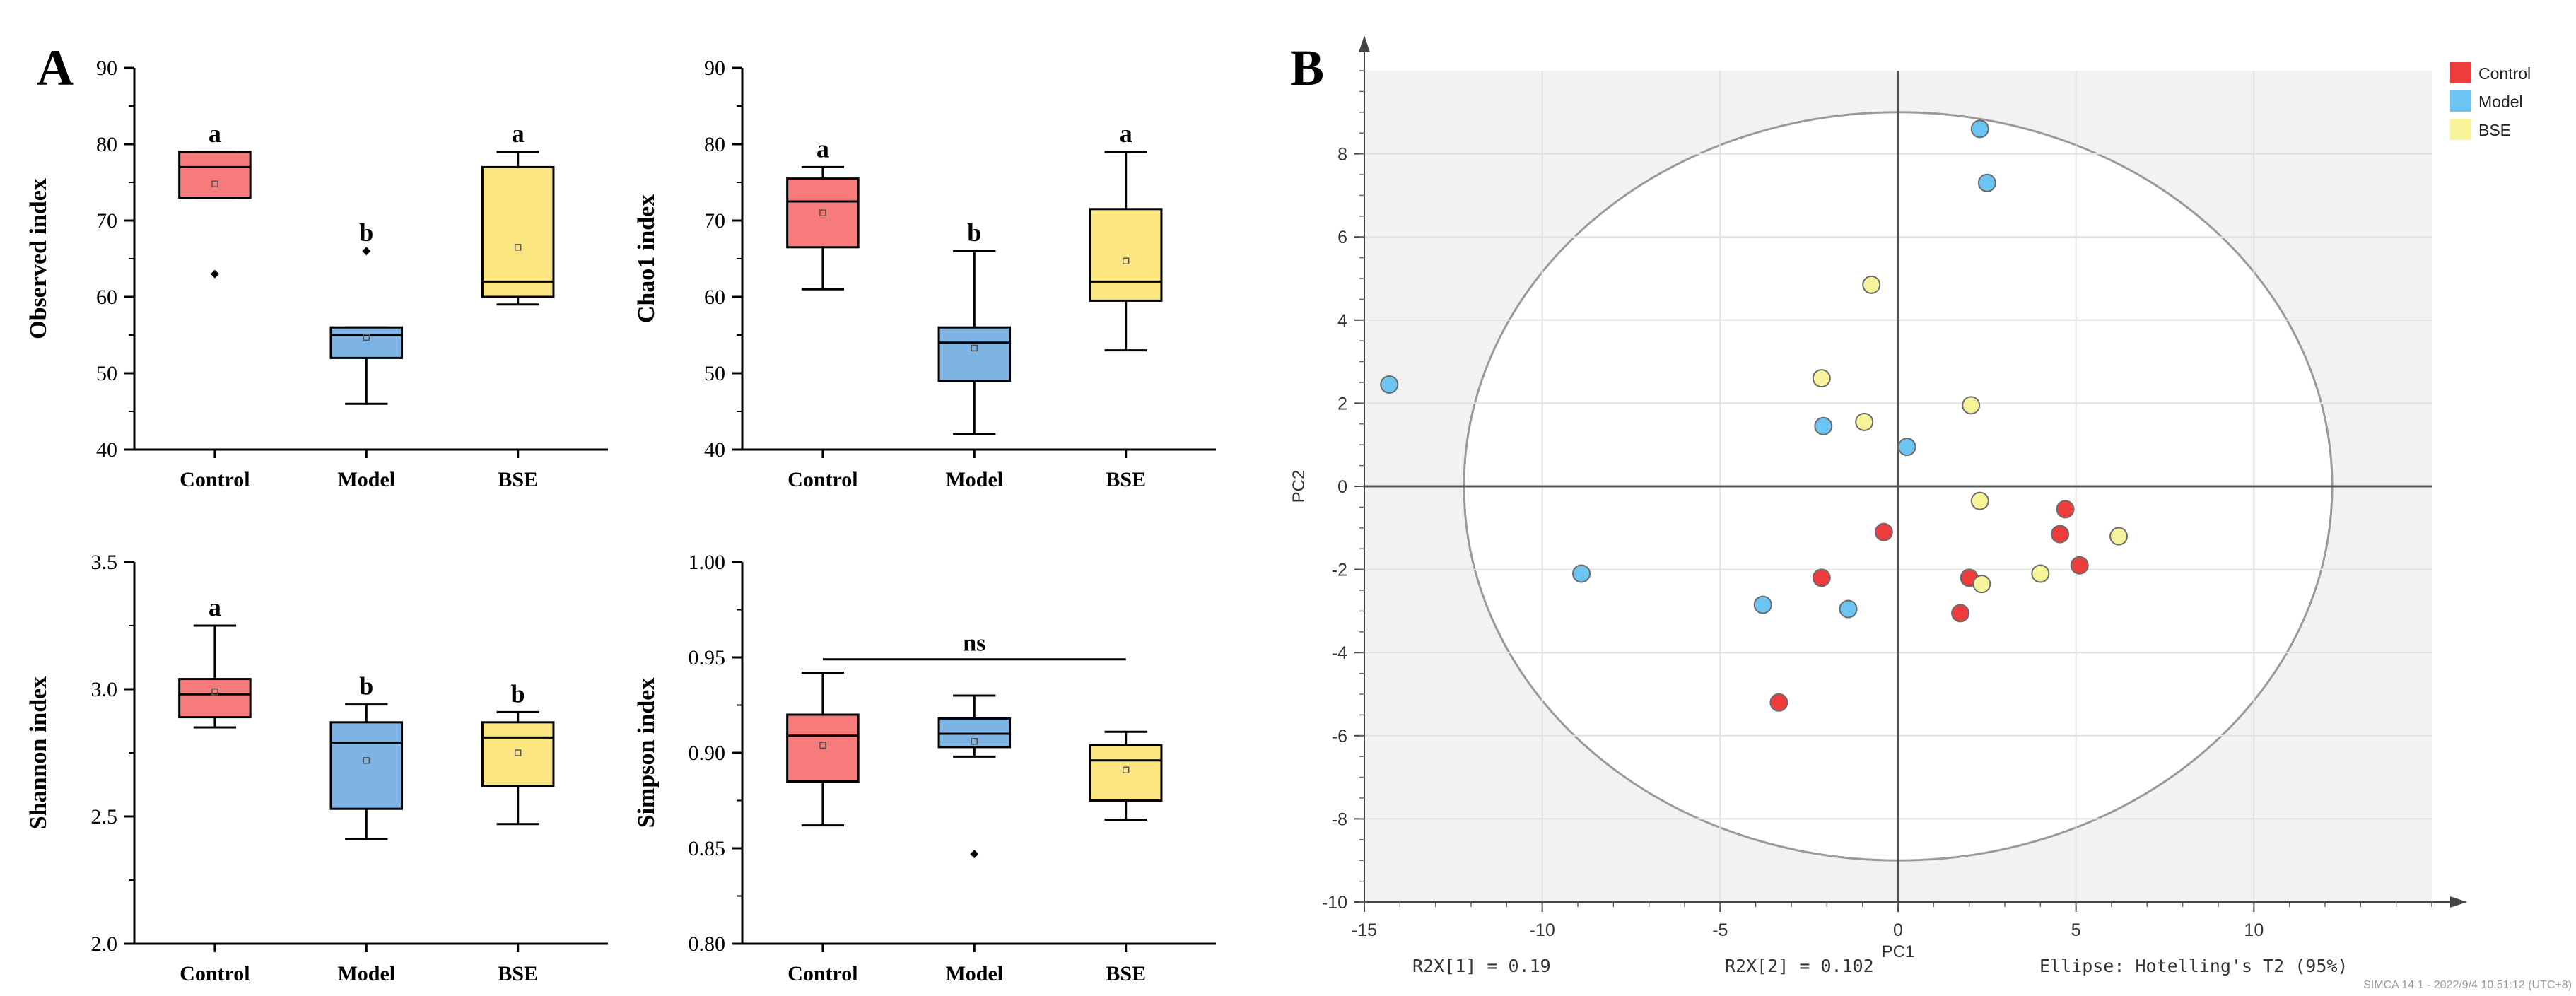 This screenshot has width=2576, height=996. Describe the element at coordinates (1543, 930) in the screenshot. I see `x-tick-label: -10` at that location.